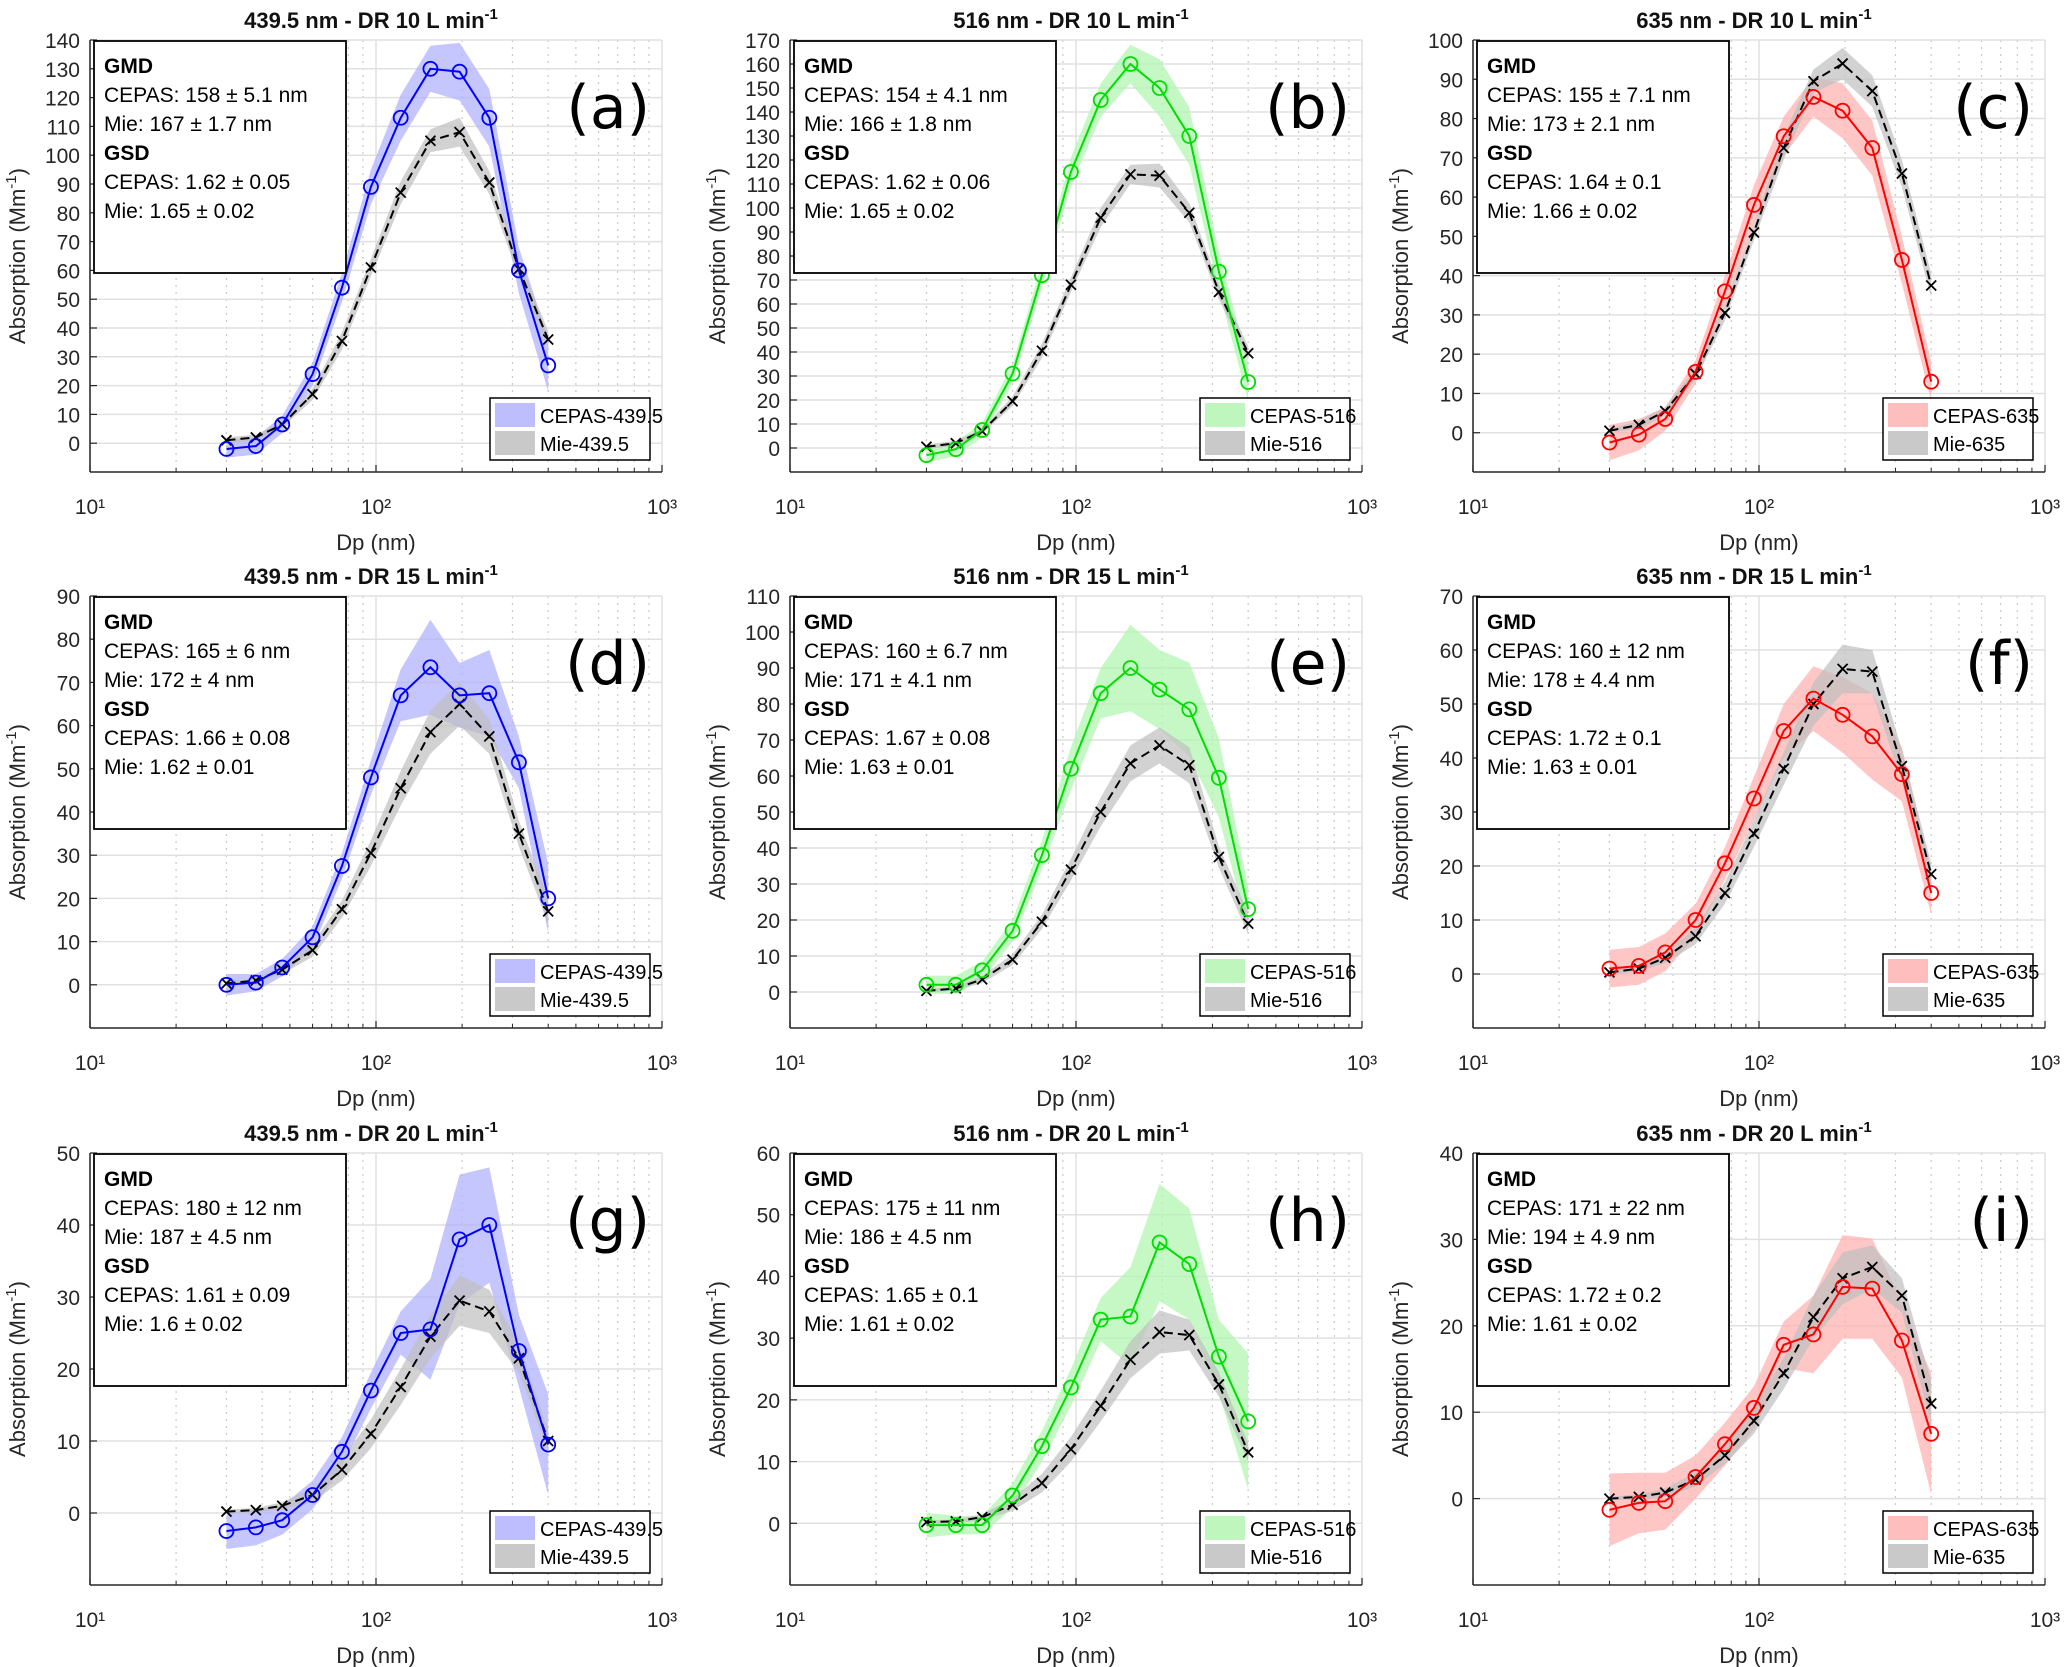  Describe the element at coordinates (197, 651) in the screenshot. I see `annotation-gmd-cepas: CEPAS: 165 ± 6 nm` at that location.